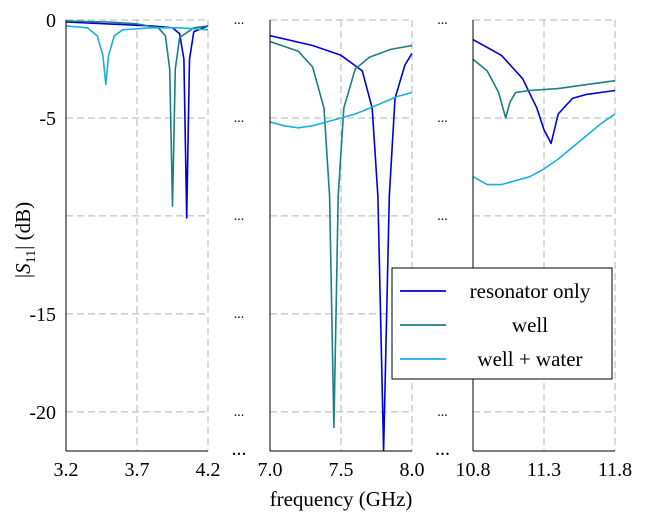 This screenshot has width=652, height=521. I want to click on series-line-resonator-only-p3, so click(544, 91).